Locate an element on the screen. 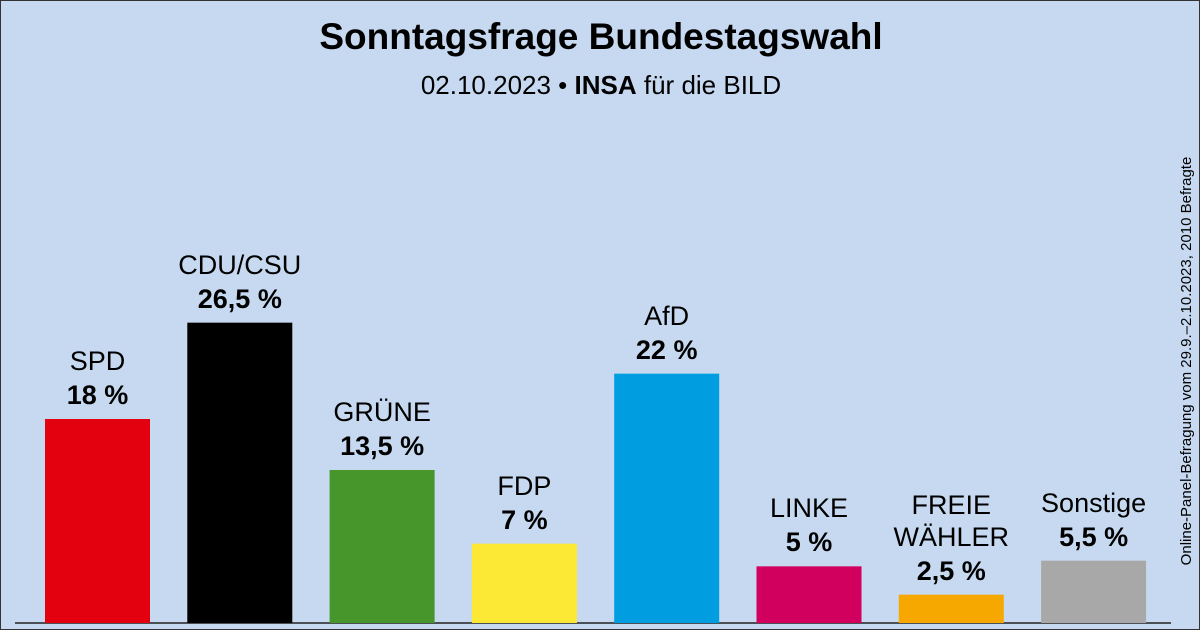 The image size is (1200, 630). category-label: AfD is located at coordinates (667, 315).